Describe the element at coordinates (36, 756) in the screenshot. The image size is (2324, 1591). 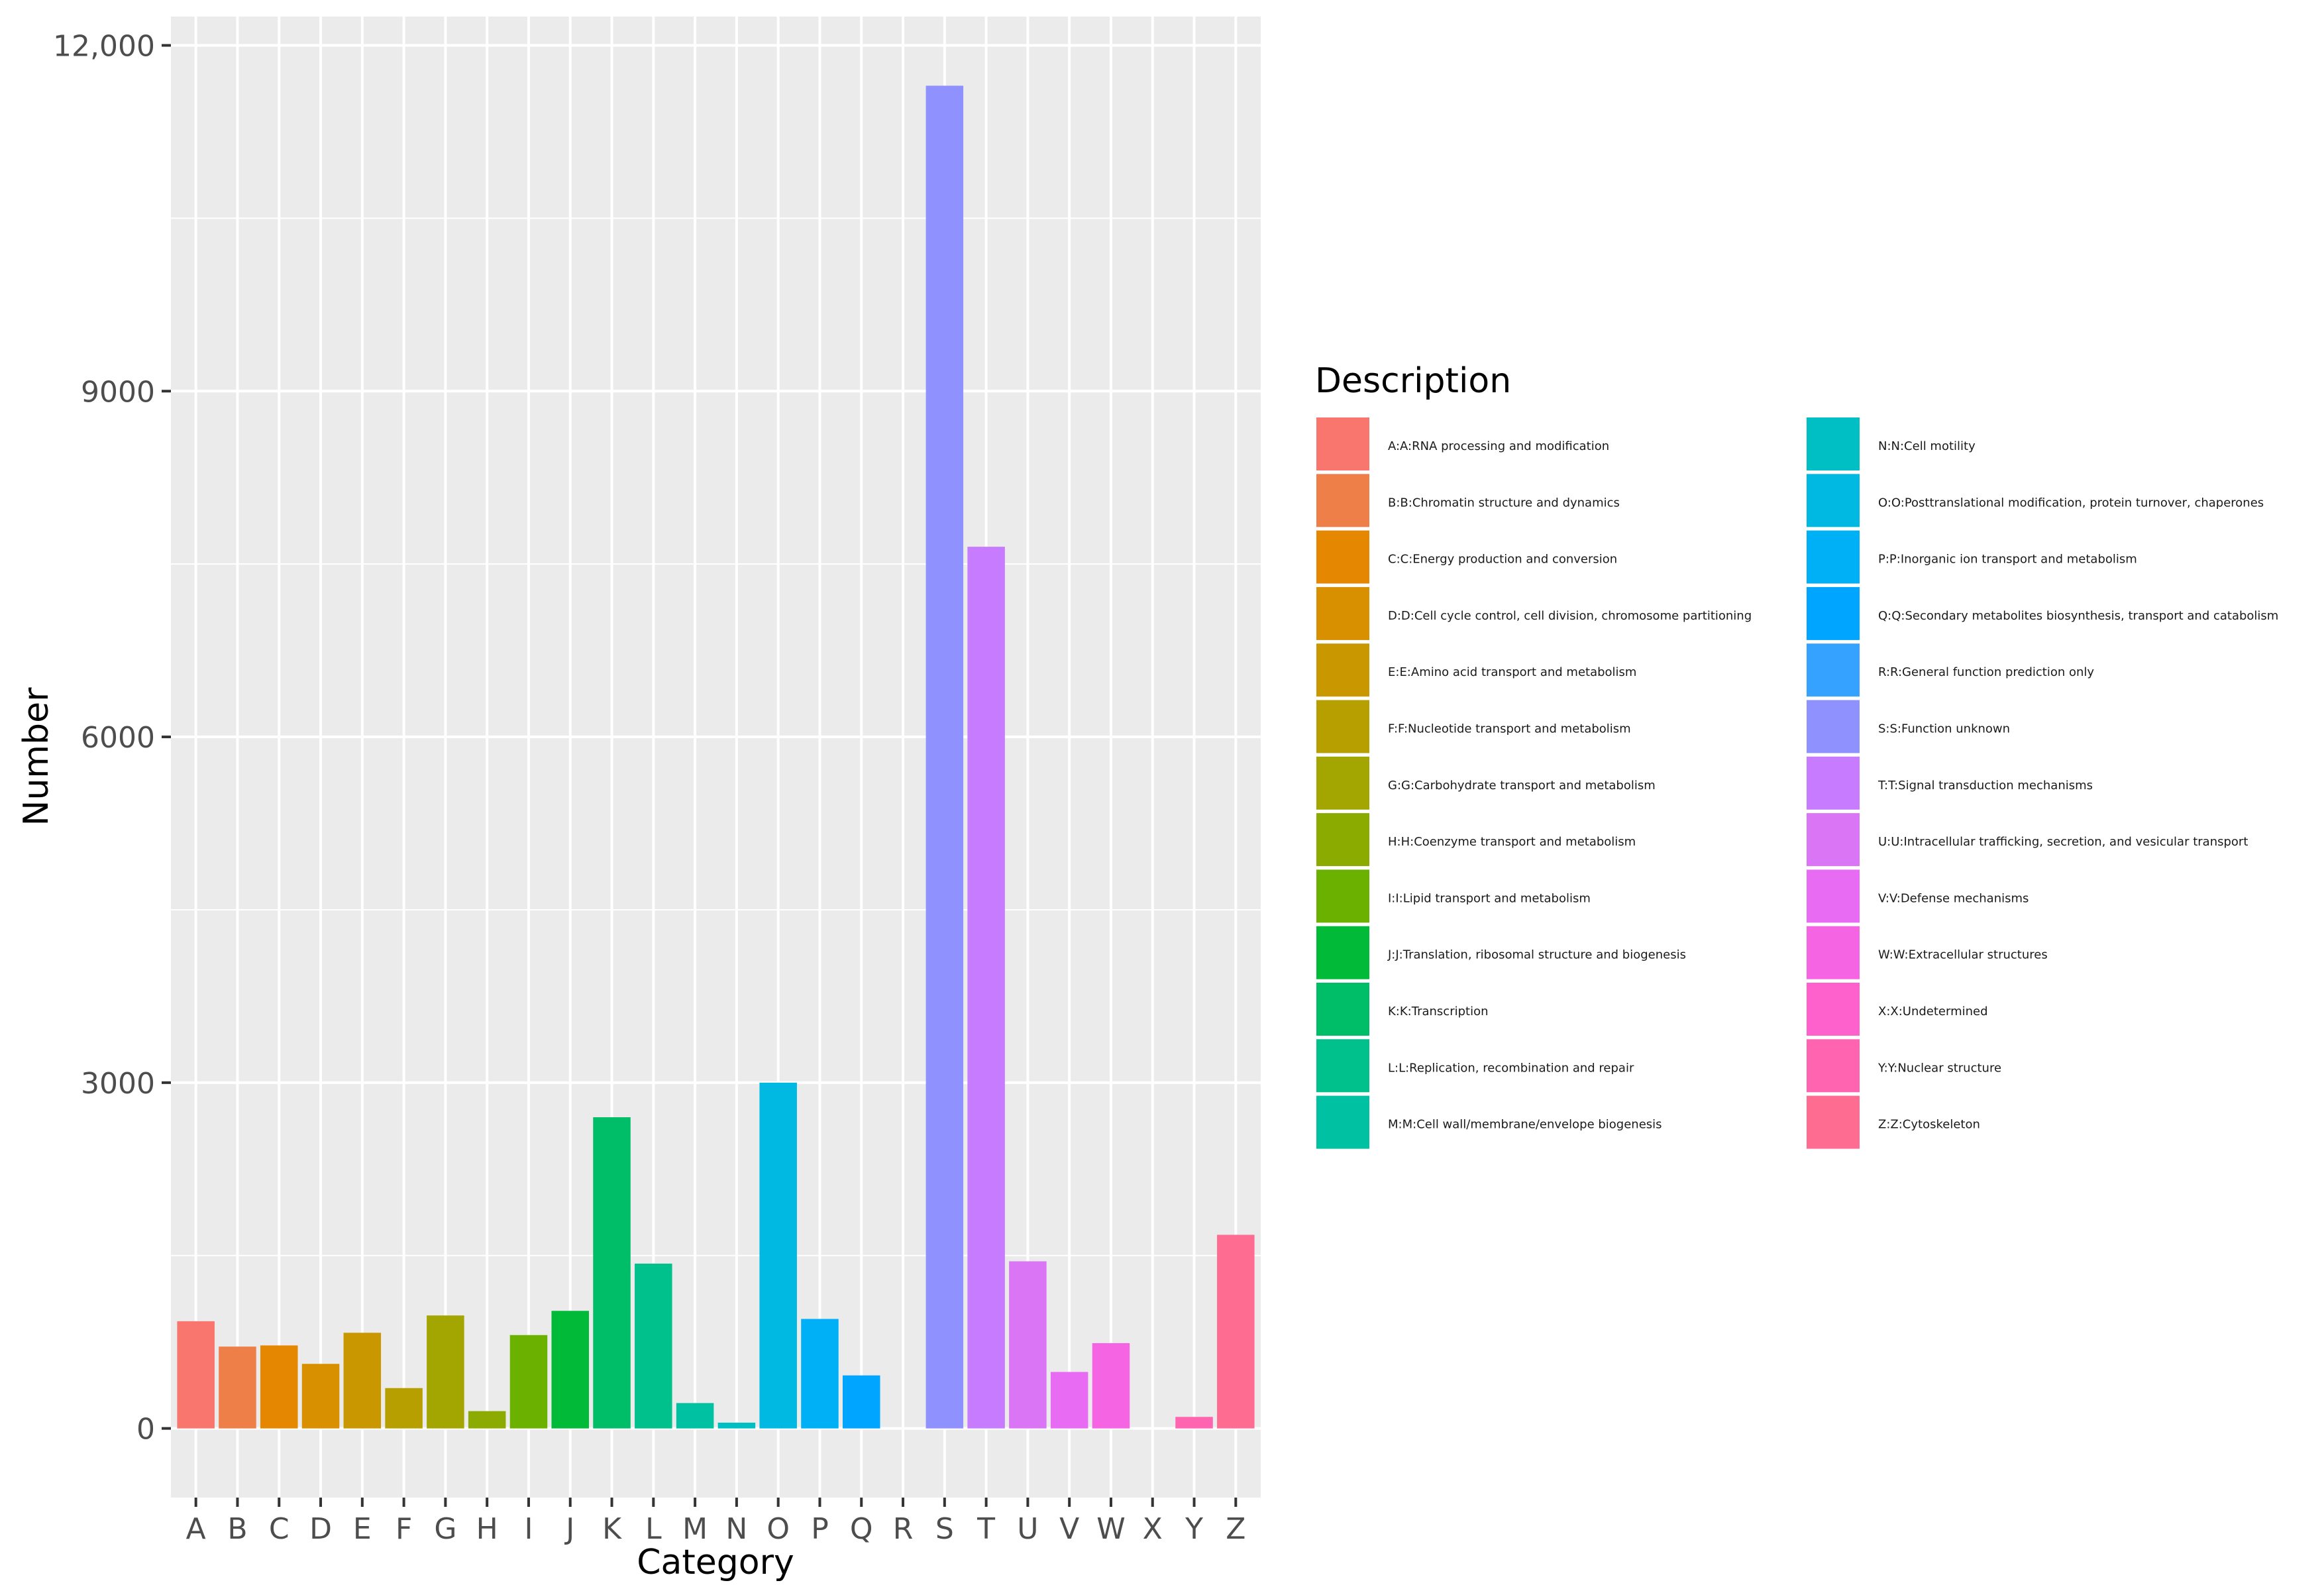
I see `y-axis-title: Number` at that location.